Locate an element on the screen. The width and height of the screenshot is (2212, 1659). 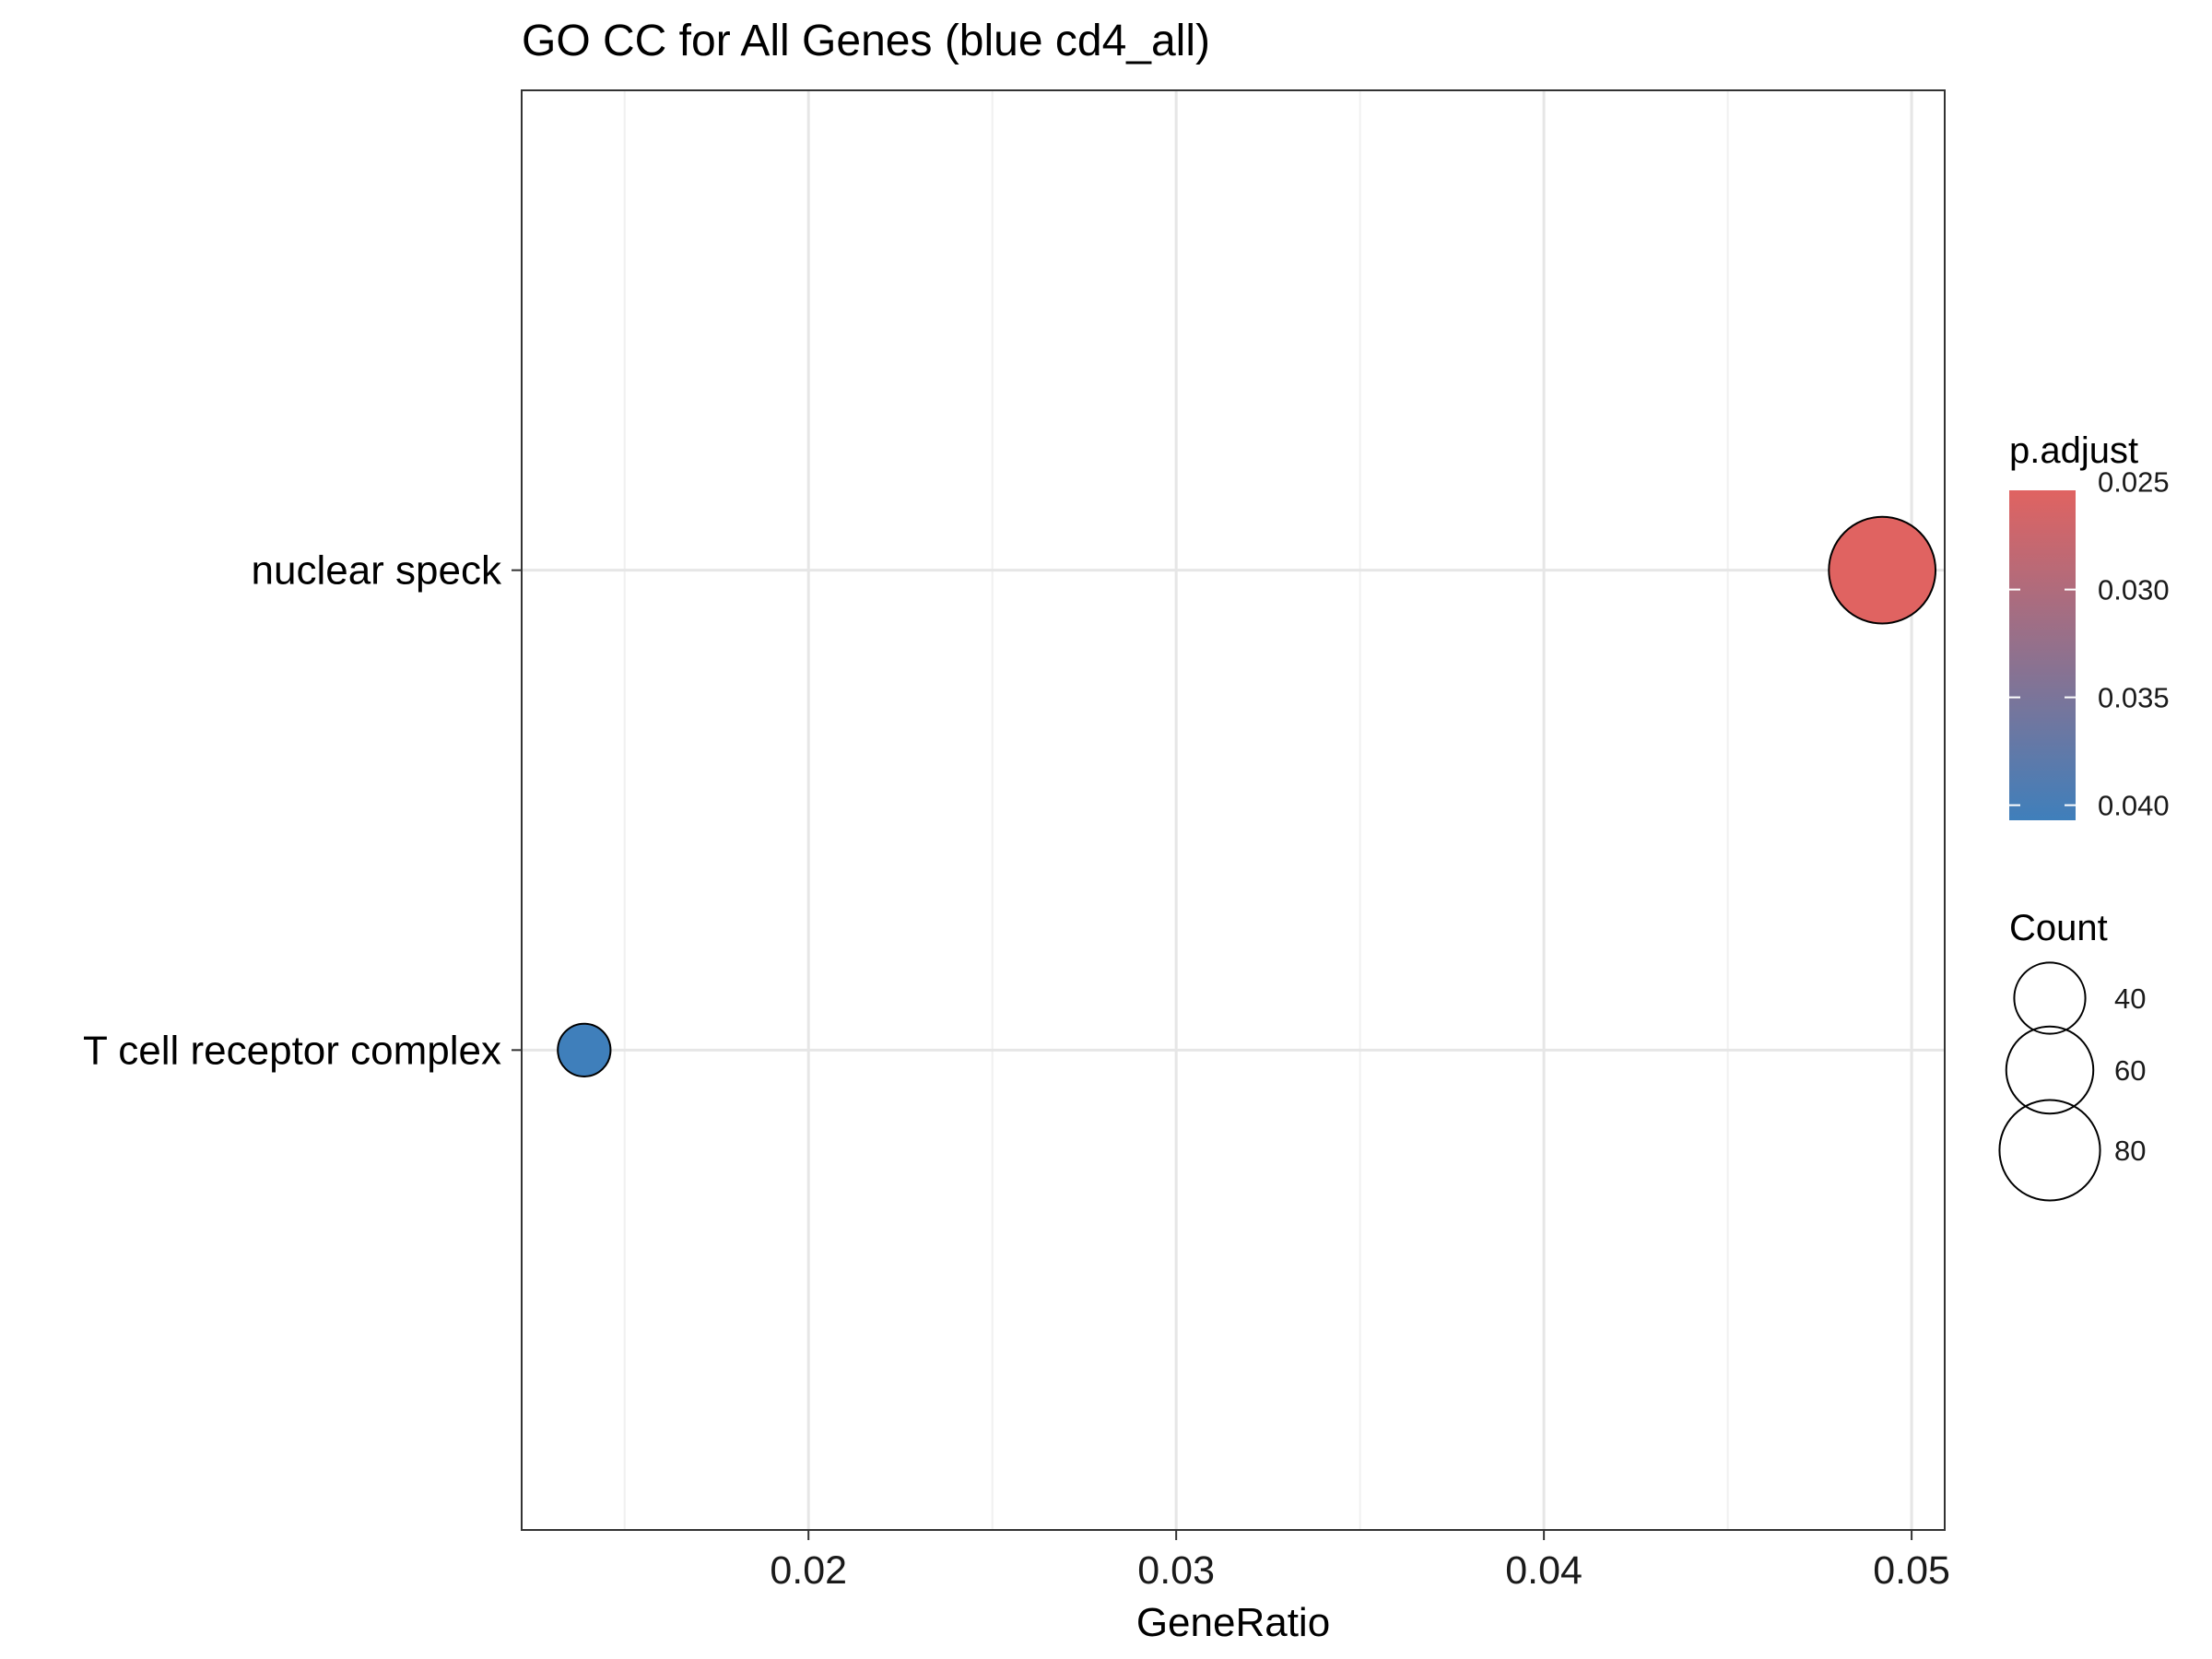
y-tick-label: T cell receptor complex is located at coordinates (292, 1050).